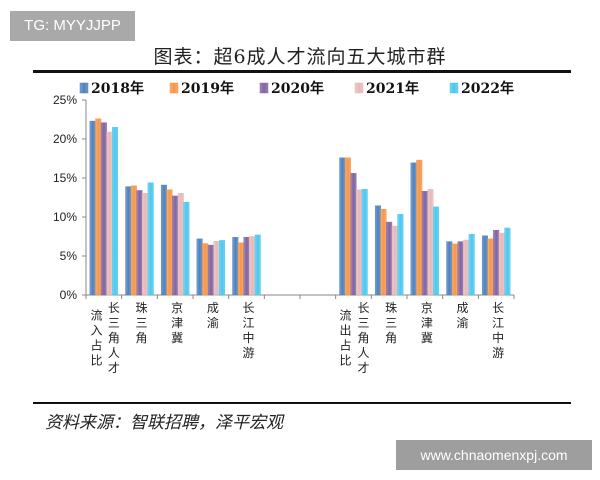 The height and width of the screenshot is (480, 600). Describe the element at coordinates (164, 423) in the screenshot. I see `source-note: 资料来源：智联招聘，泽平宏观` at that location.